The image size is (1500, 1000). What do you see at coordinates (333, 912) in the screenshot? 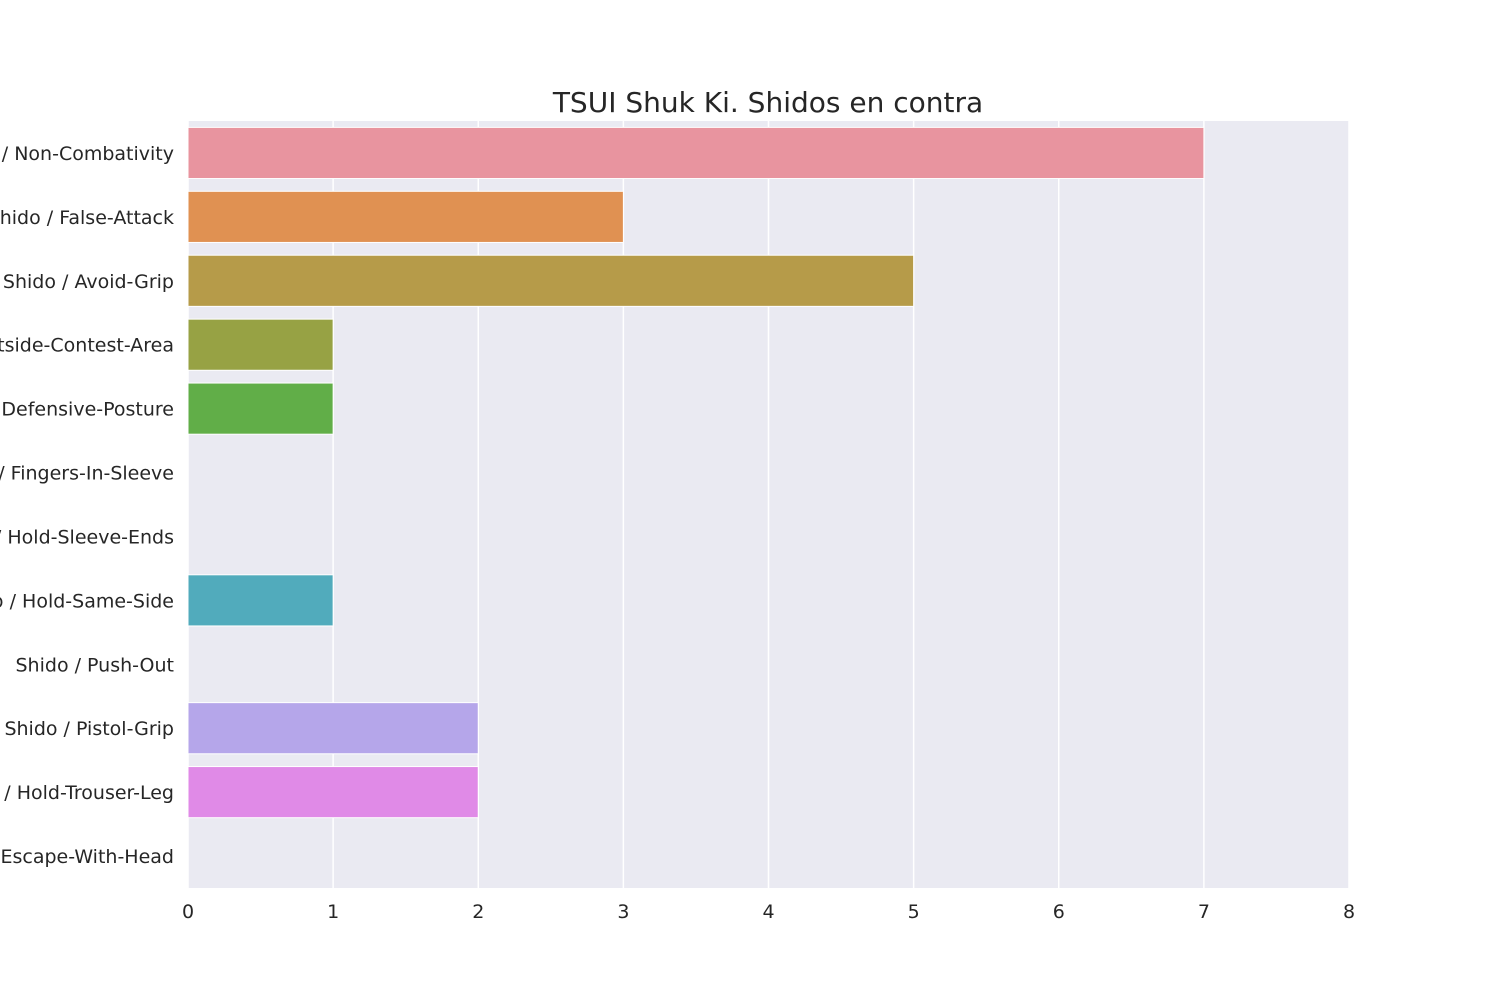
I see `x-tick-label: 1` at bounding box center [333, 912].